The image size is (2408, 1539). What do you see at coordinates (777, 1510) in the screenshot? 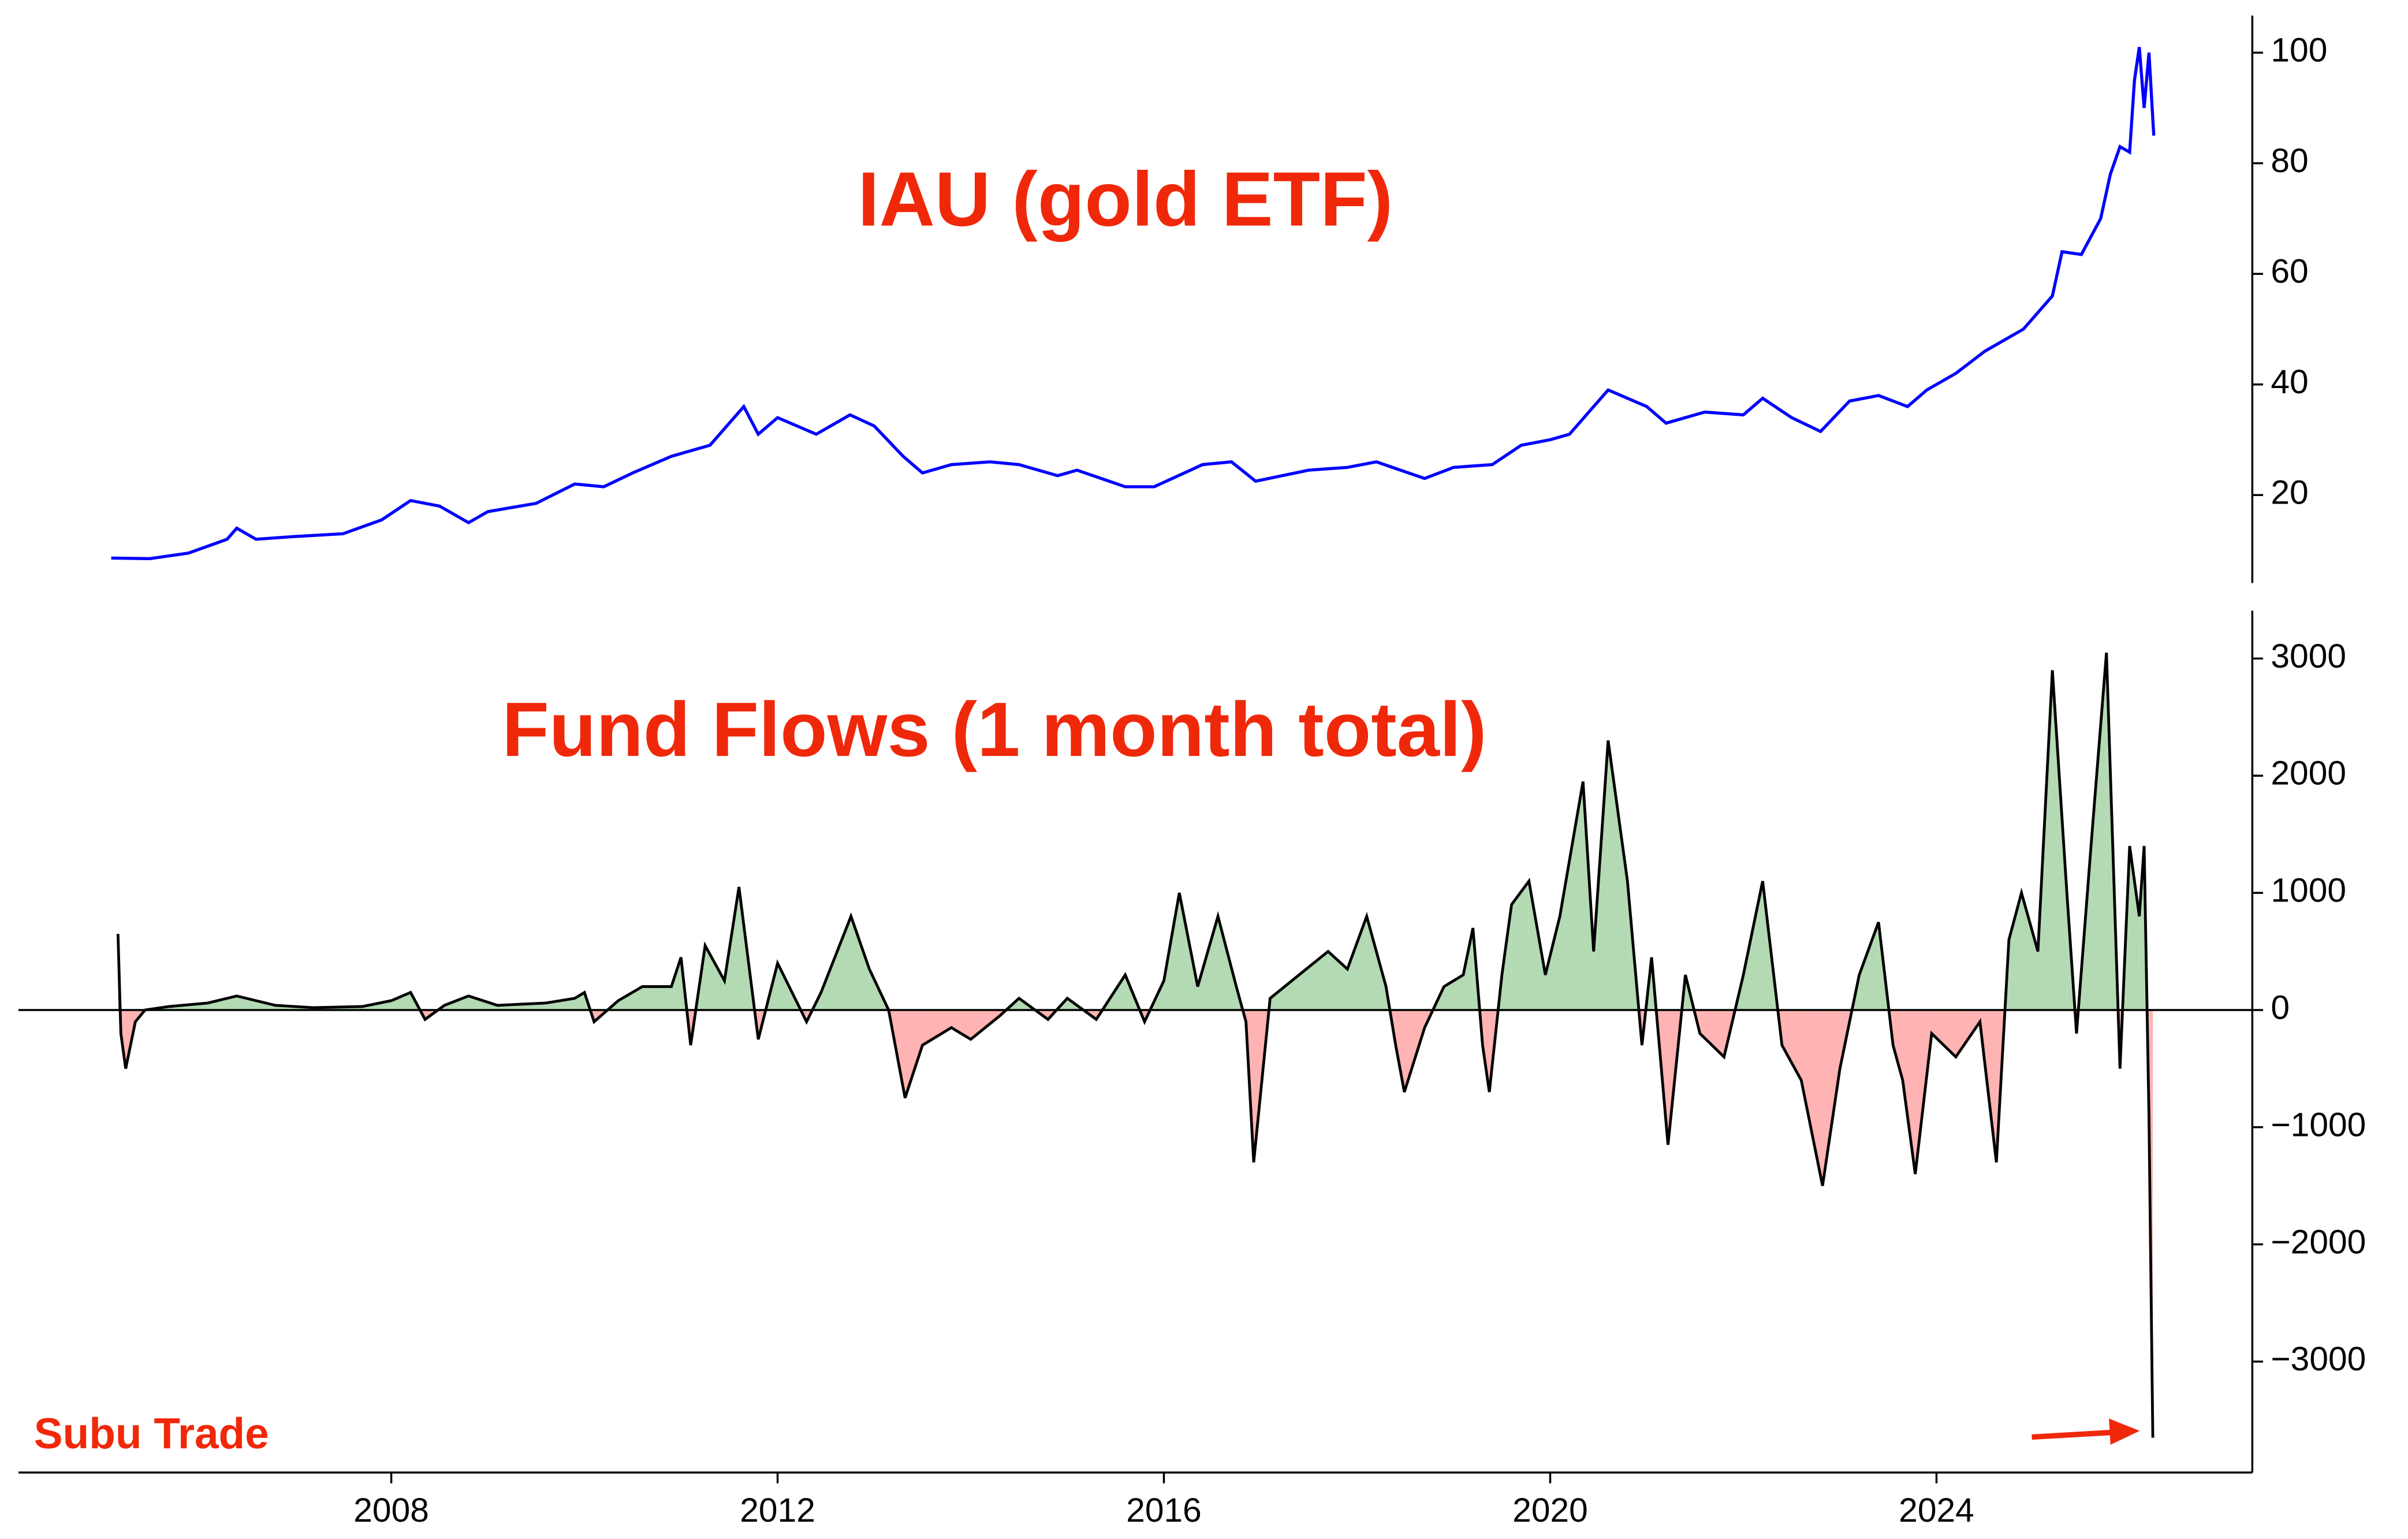
I see `x-tick-label: 2012` at bounding box center [777, 1510].